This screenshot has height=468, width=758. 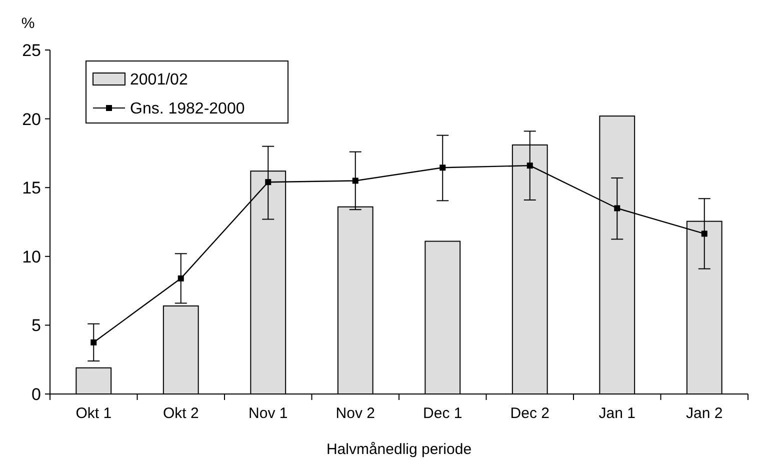 What do you see at coordinates (617, 413) in the screenshot?
I see `x-tick-label: Jan 1` at bounding box center [617, 413].